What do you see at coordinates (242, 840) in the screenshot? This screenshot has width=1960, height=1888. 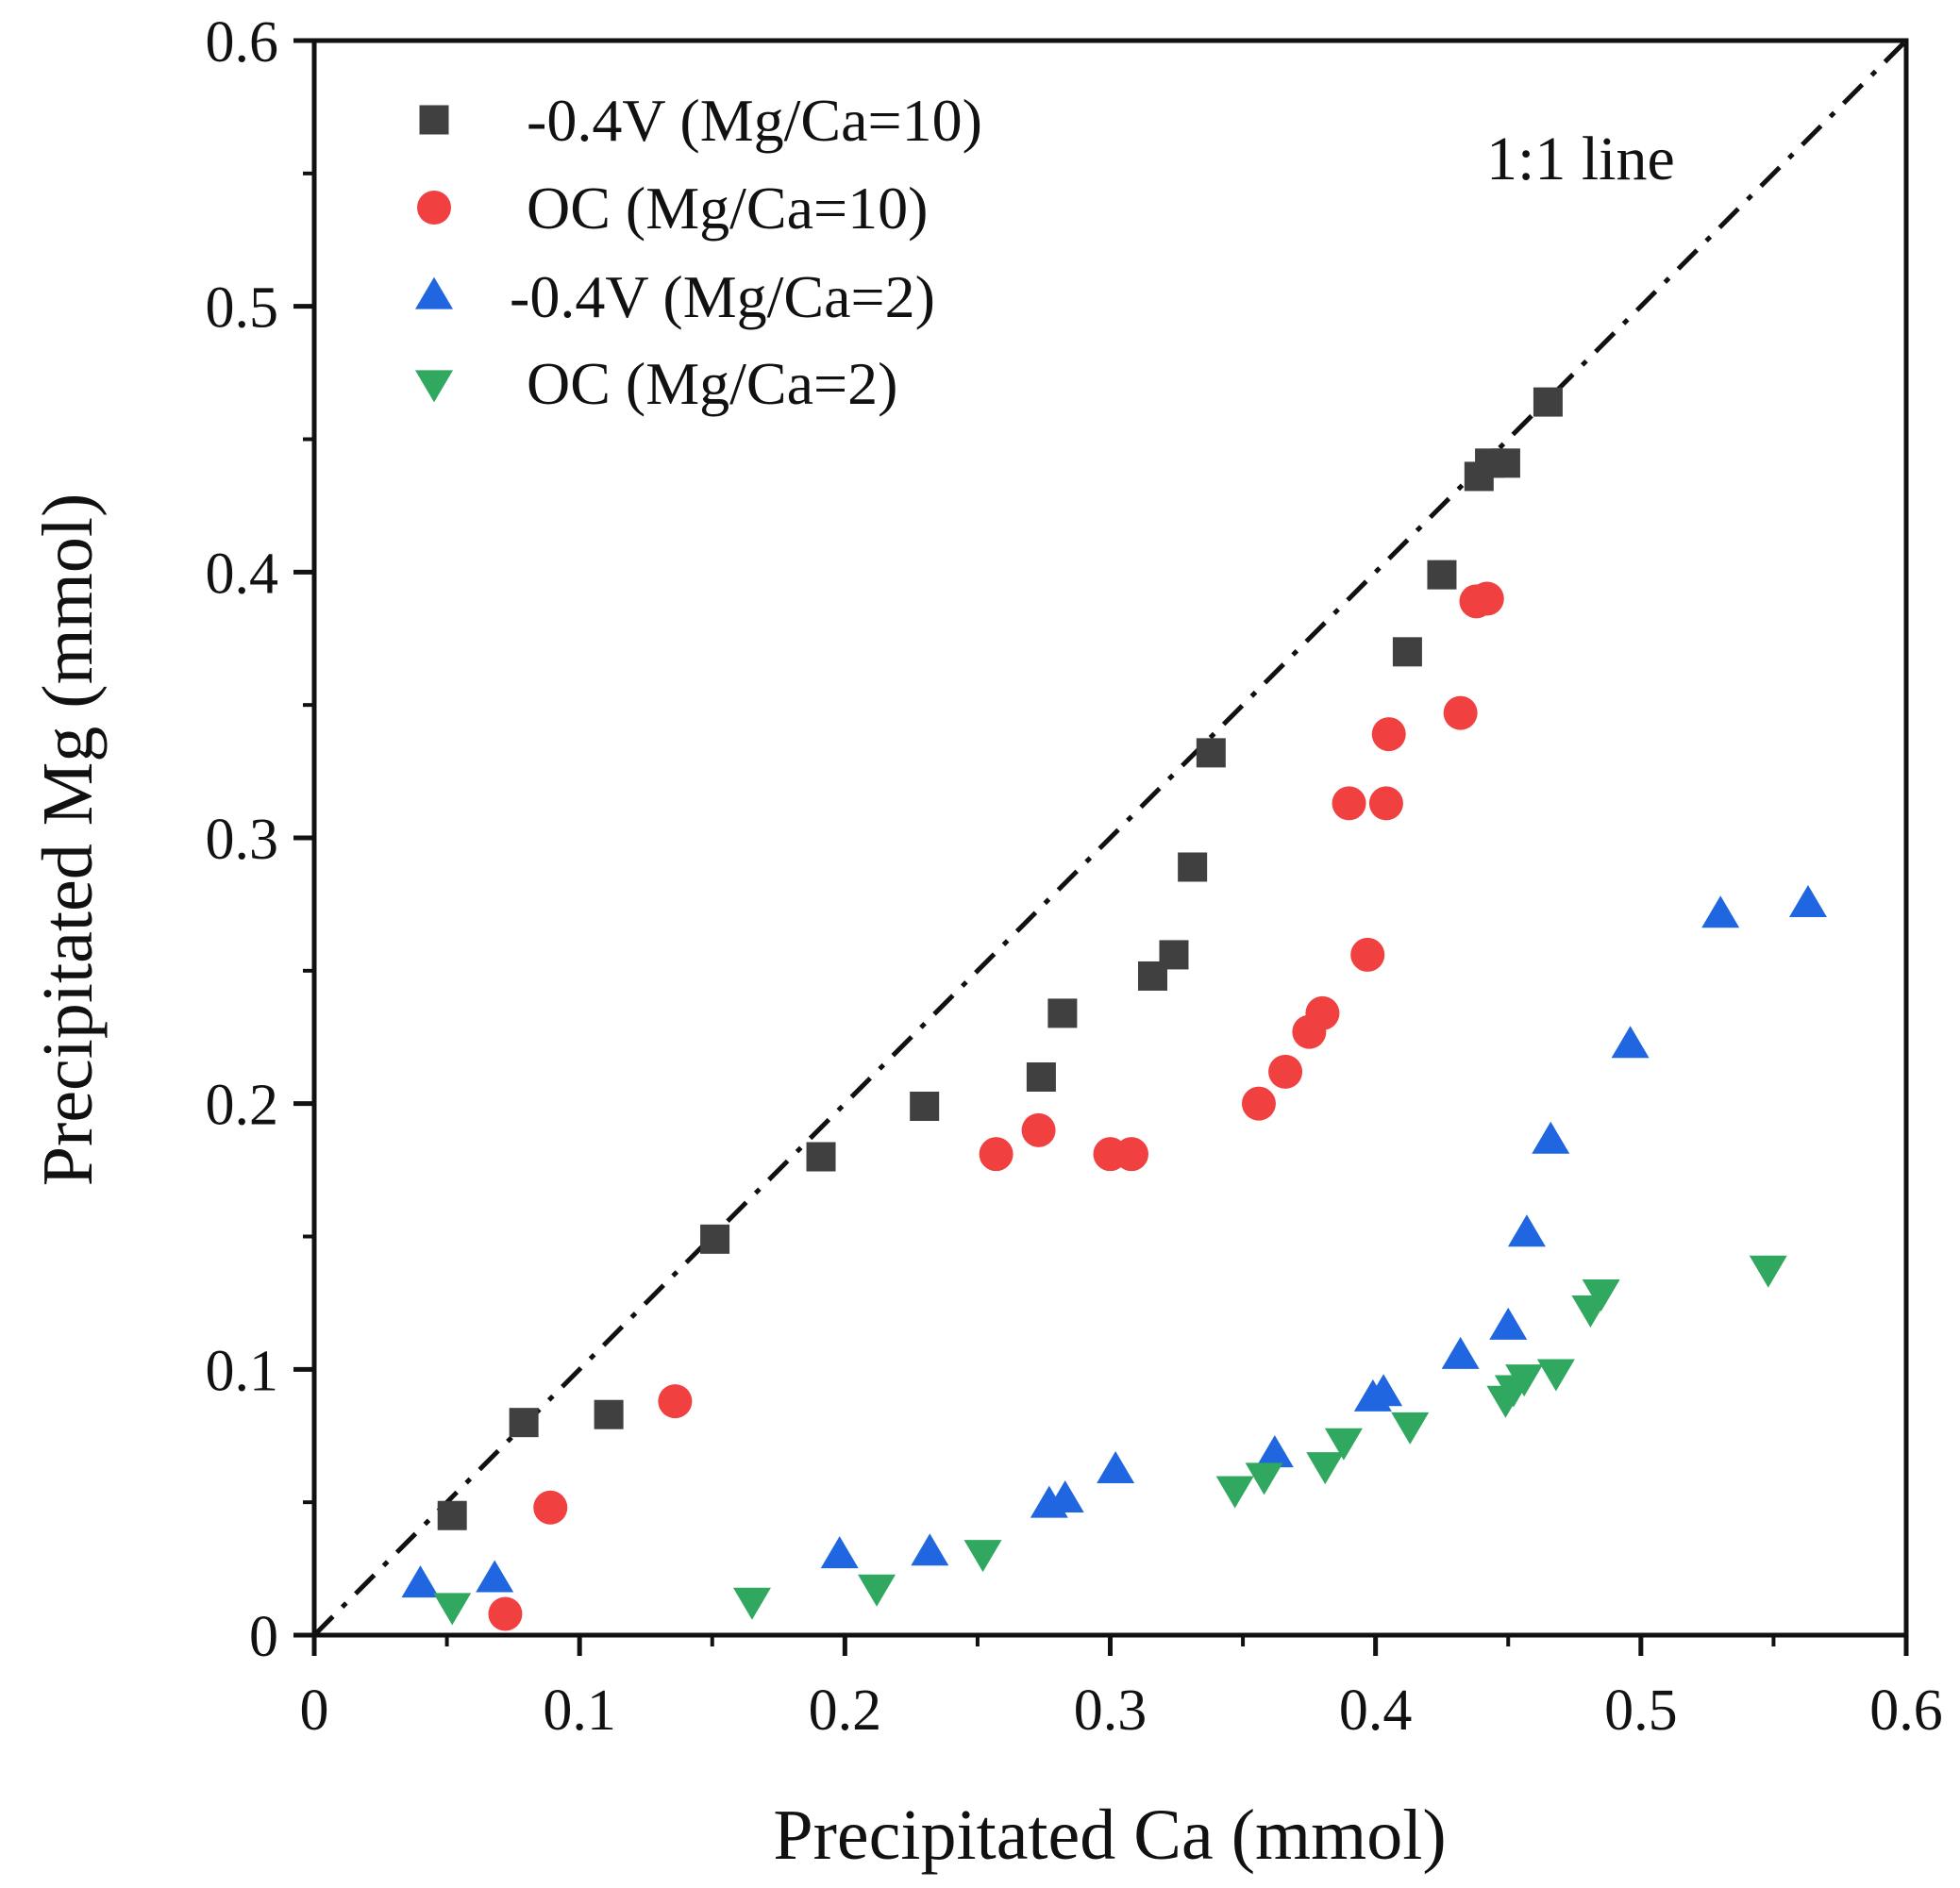 I see `y-tick-label: 0.3` at bounding box center [242, 840].